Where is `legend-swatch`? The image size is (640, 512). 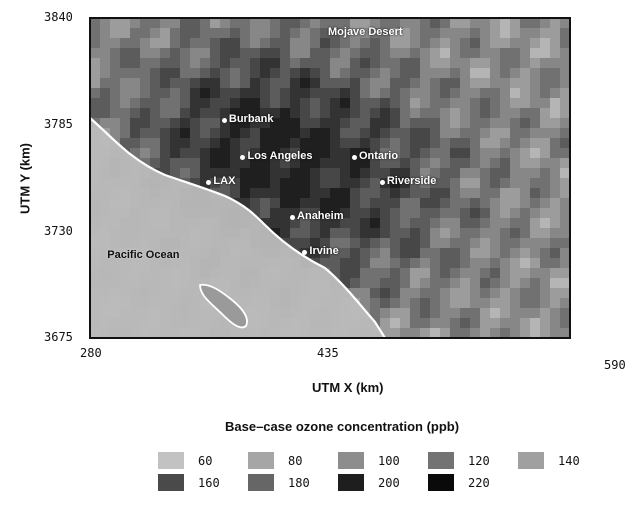
legend-swatch is located at coordinates (261, 460).